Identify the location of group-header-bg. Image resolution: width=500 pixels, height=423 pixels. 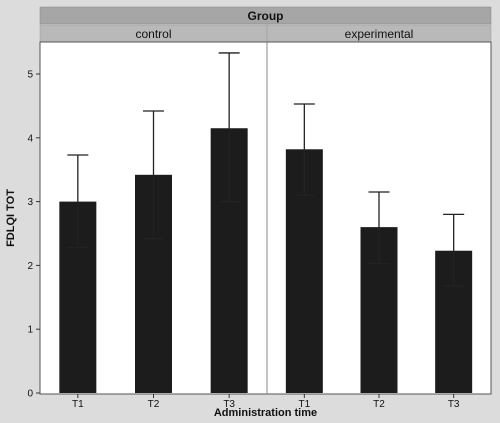
(265, 15).